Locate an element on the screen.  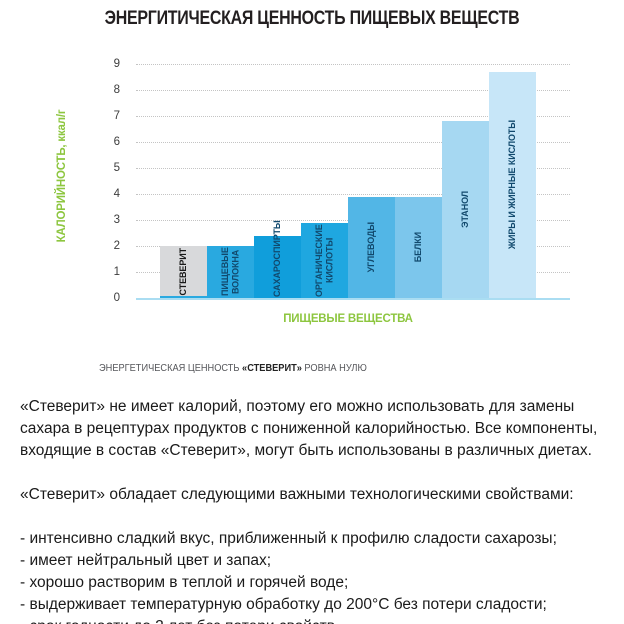
y-tick-label: 7 is located at coordinates (116, 116).